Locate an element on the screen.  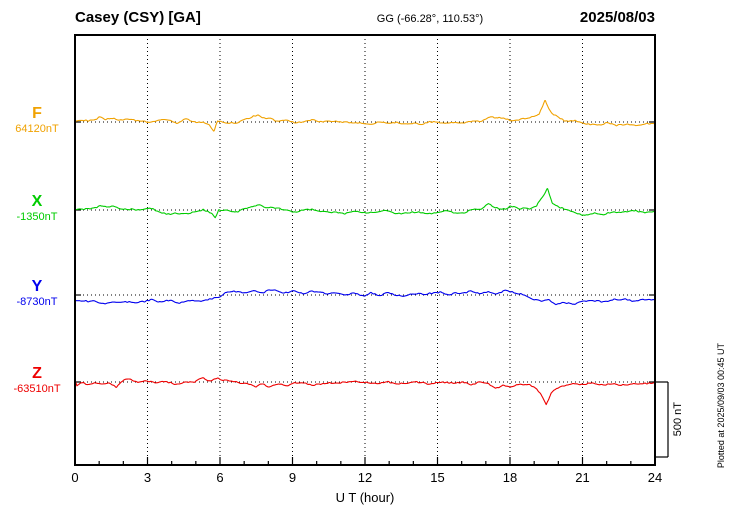
trace-label-z: Z -63510nT is located at coordinates (37, 380).